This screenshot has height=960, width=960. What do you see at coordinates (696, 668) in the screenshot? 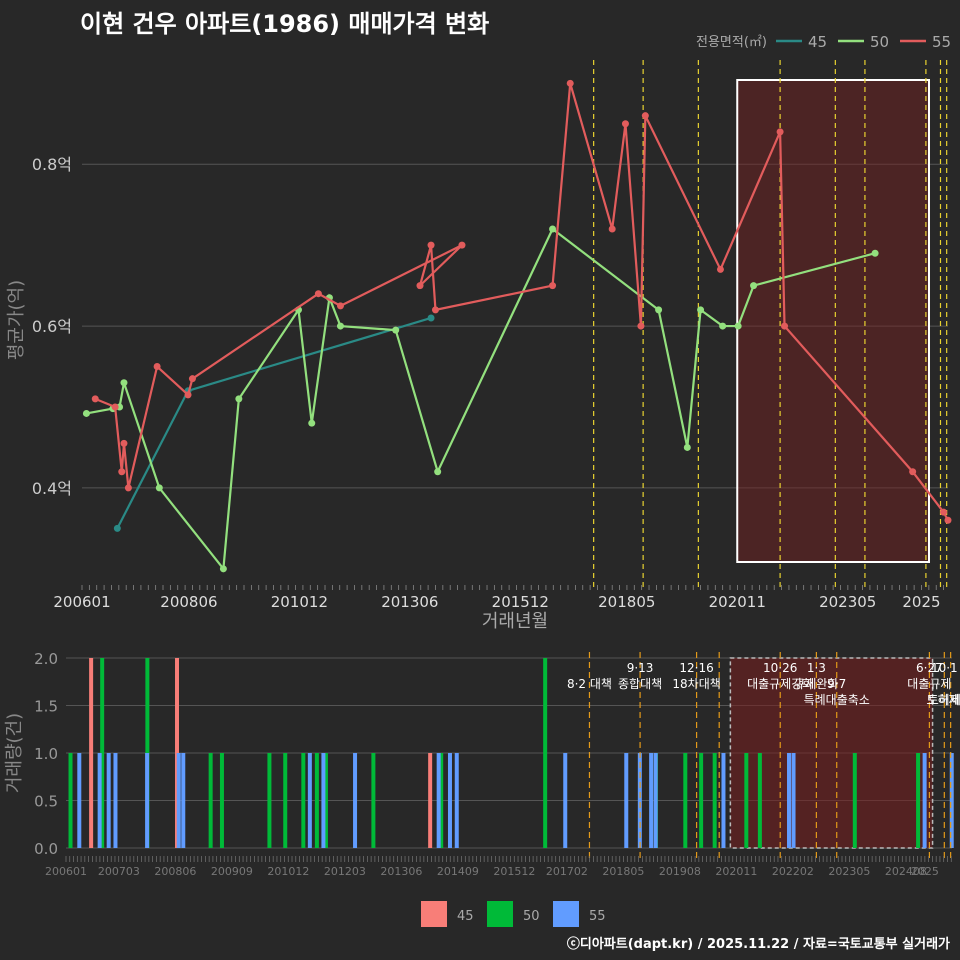
I see `policy-label: 12·16` at bounding box center [696, 668].